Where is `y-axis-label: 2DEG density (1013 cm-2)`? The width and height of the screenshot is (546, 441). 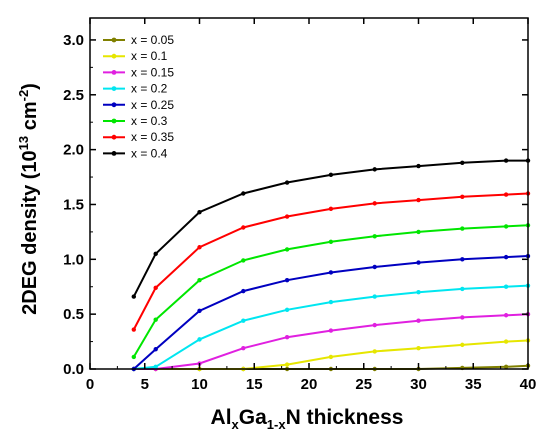
y-axis-label: 2DEG density (1013 cm-2) is located at coordinates (28, 199).